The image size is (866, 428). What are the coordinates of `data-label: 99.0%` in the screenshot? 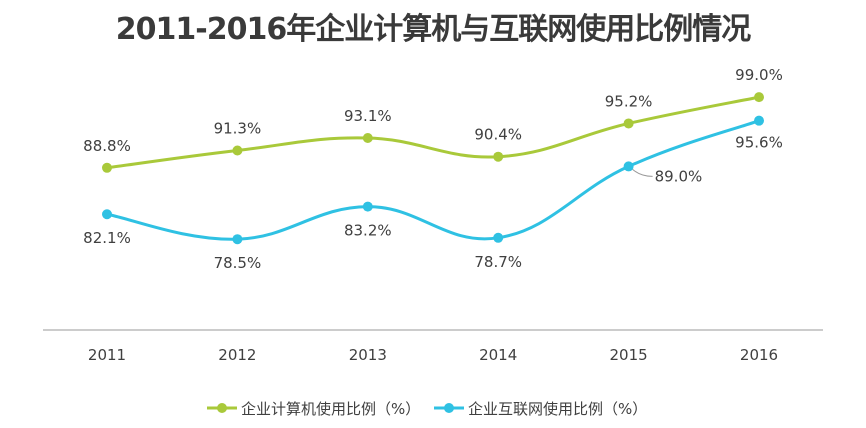 It's located at (759, 75).